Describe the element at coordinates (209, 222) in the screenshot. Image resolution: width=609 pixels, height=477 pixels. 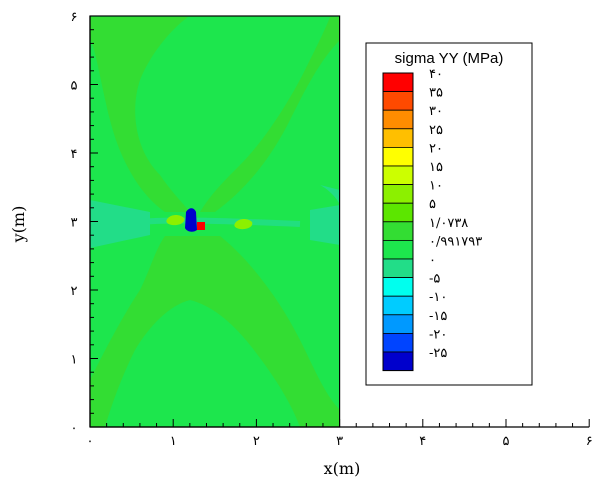
I see `contour-region-crack-spot` at that location.